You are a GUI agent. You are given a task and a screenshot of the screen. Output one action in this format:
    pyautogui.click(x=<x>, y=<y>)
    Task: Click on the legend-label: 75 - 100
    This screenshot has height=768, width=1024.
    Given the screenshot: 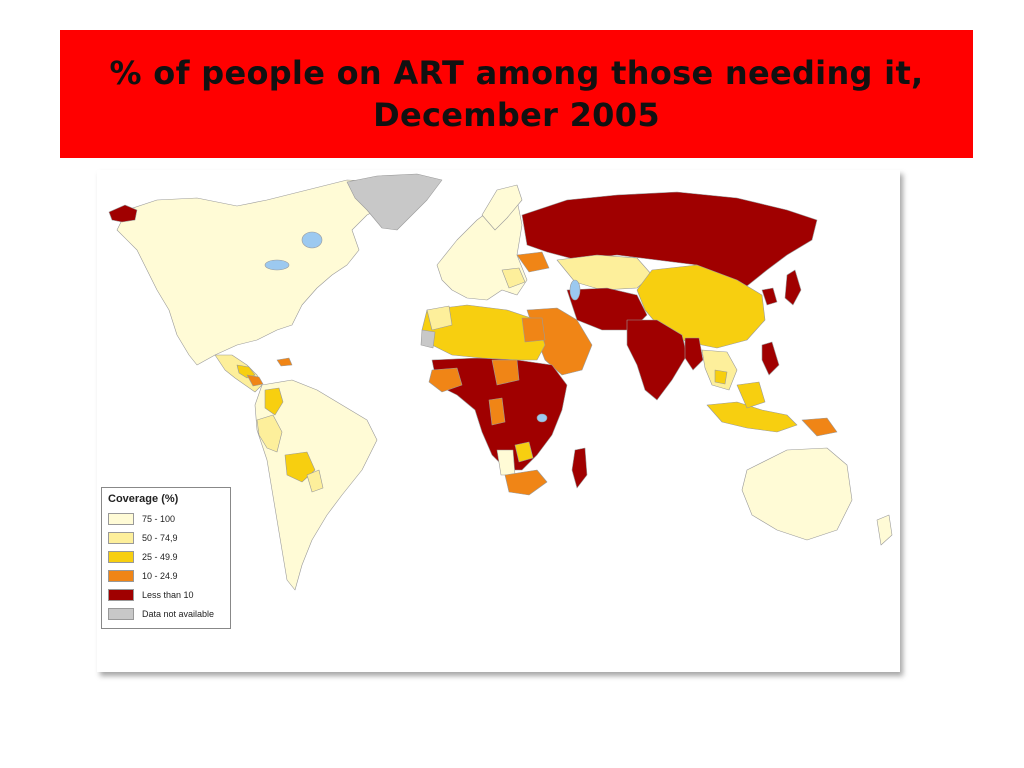 What is the action you would take?
    pyautogui.click(x=159, y=519)
    